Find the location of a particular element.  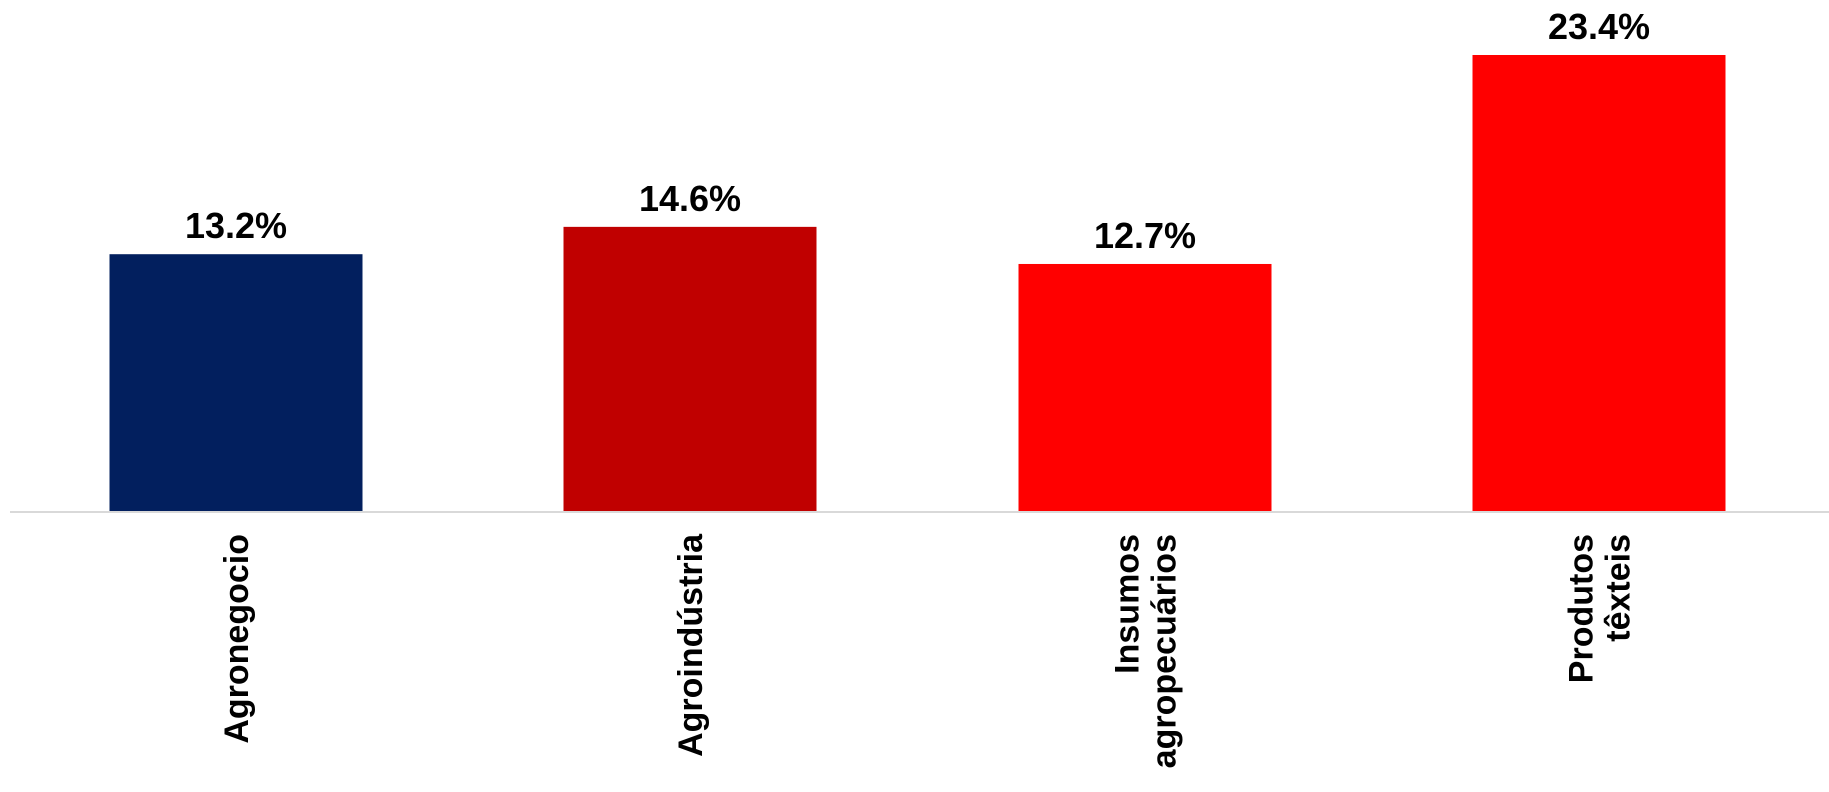

category-label-line: Insumos is located at coordinates (1128, 604).